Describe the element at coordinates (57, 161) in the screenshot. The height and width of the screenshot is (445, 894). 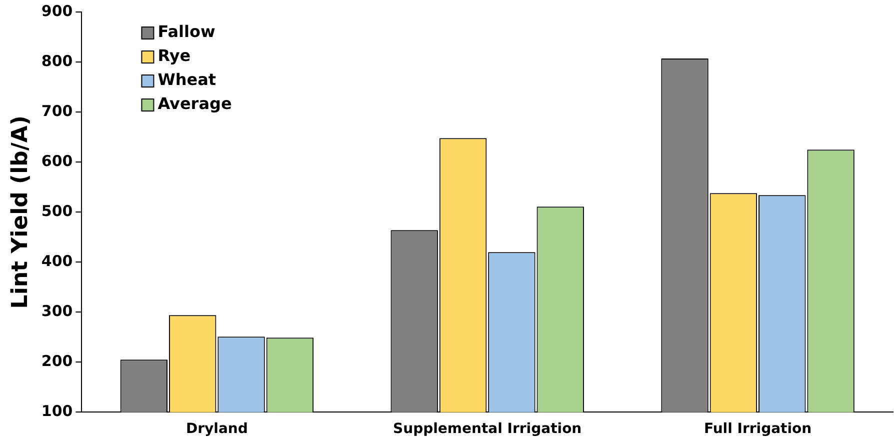
I see `y-tick-label: 600` at that location.